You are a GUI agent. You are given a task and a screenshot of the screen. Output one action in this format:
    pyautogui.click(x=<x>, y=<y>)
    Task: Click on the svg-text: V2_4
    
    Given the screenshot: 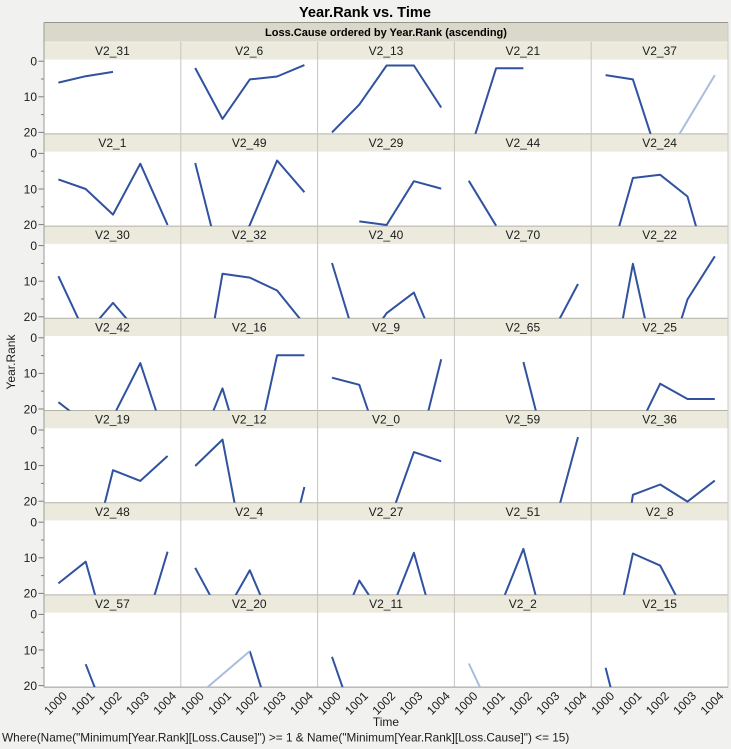 What is the action you would take?
    pyautogui.click(x=249, y=512)
    